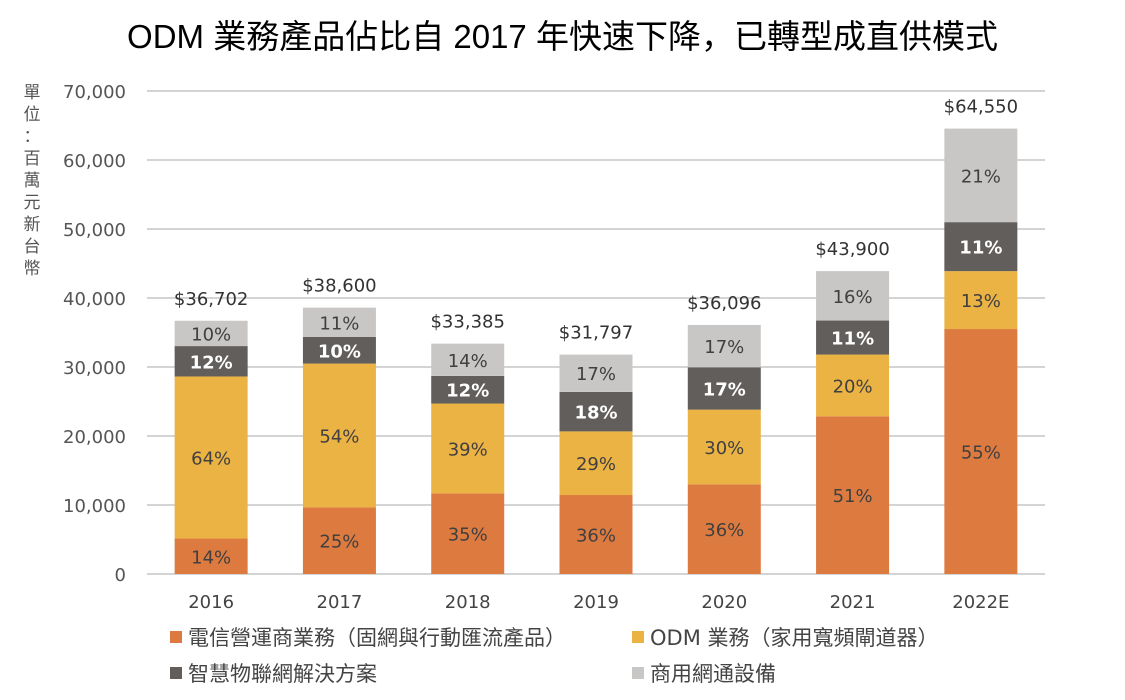  I want to click on legend-label: 電信營運商業務（固網與行動匯流產品）, so click(377, 638).